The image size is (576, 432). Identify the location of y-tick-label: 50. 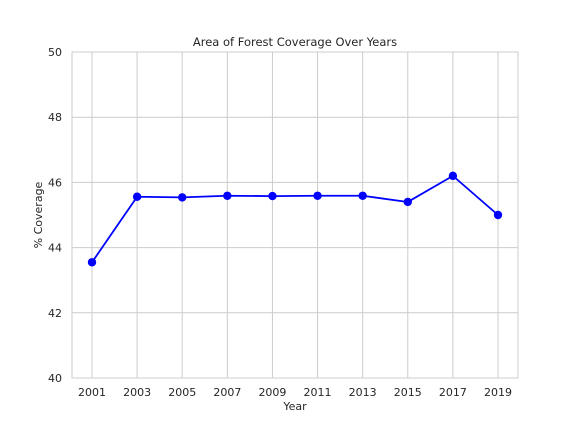
(55, 52).